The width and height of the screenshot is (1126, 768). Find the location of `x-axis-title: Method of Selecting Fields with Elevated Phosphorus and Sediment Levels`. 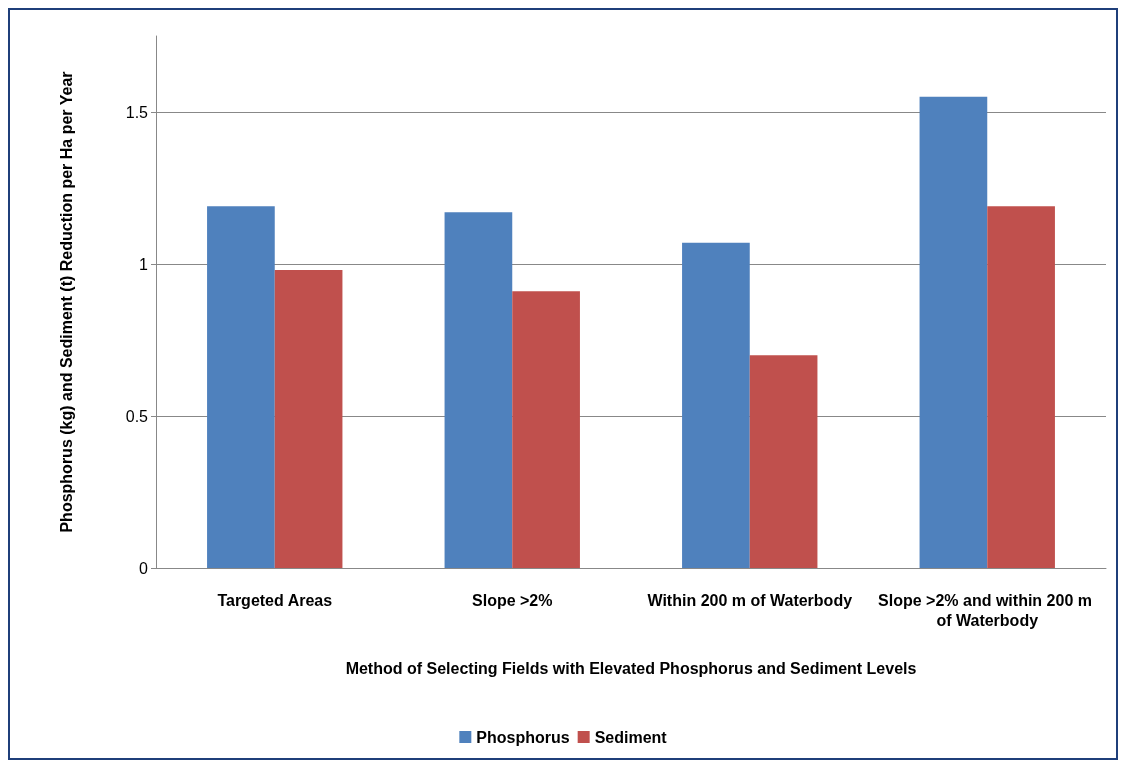

x-axis-title: Method of Selecting Fields with Elevated Phosphorus and Sediment Levels is located at coordinates (631, 668).